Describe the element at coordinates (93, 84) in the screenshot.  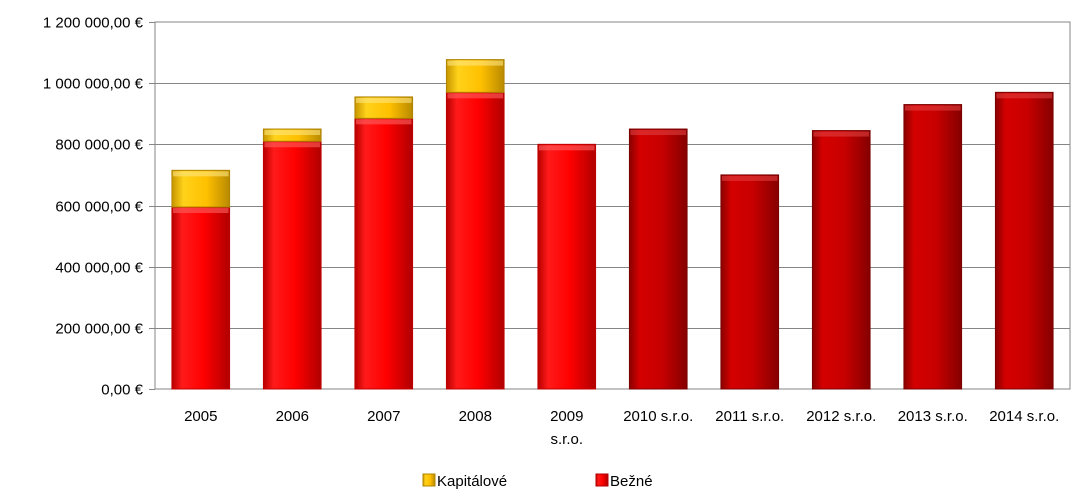
I see `y-tick-label: 1 000 000,00 €` at that location.